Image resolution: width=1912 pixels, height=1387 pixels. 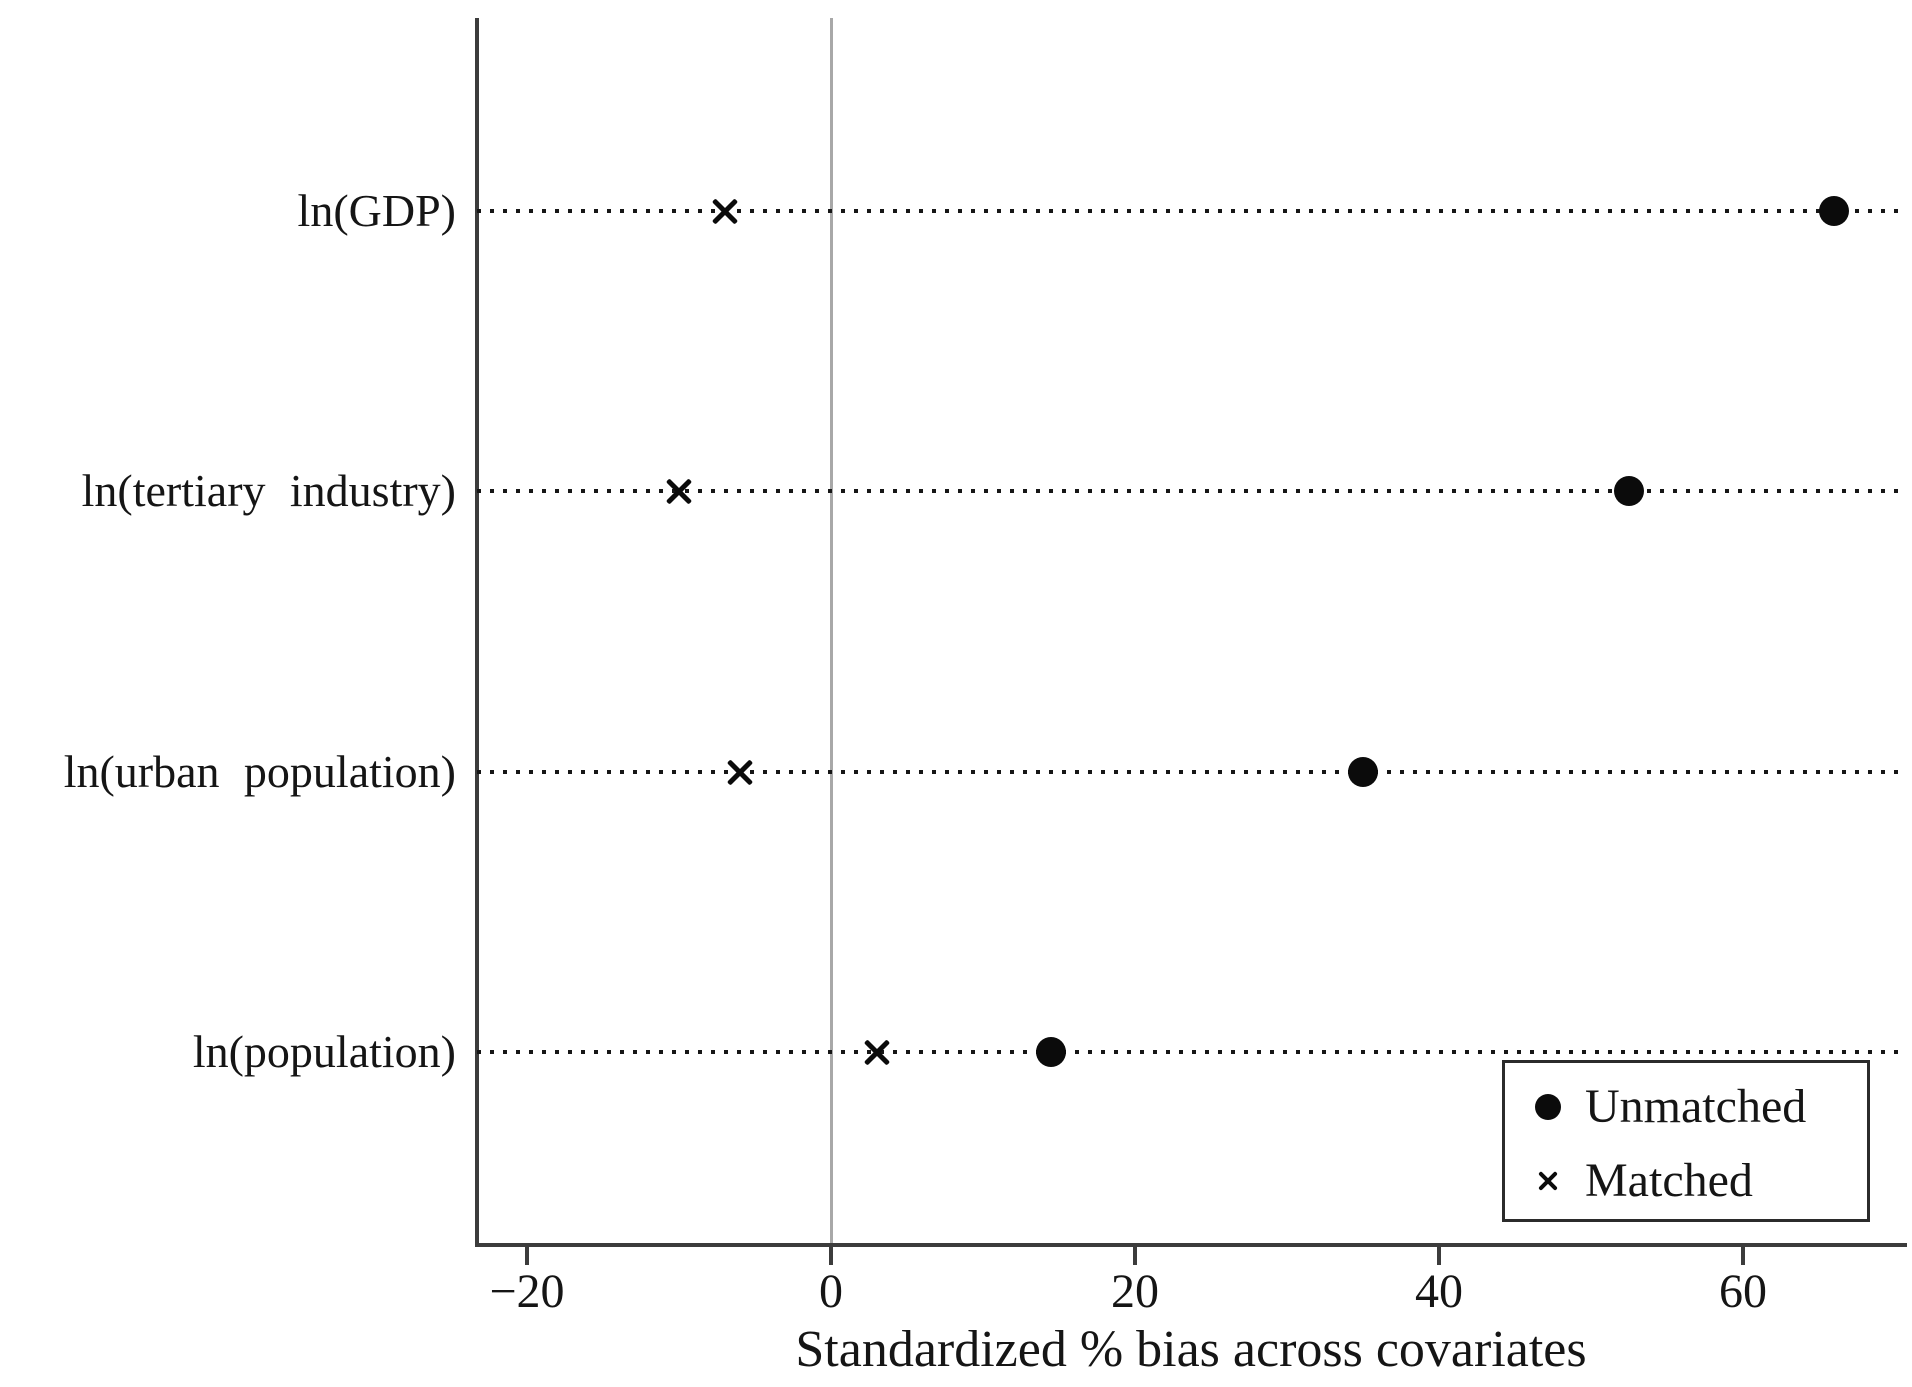 I want to click on y-axis-category-label: ln(population), so click(x=324, y=1052).